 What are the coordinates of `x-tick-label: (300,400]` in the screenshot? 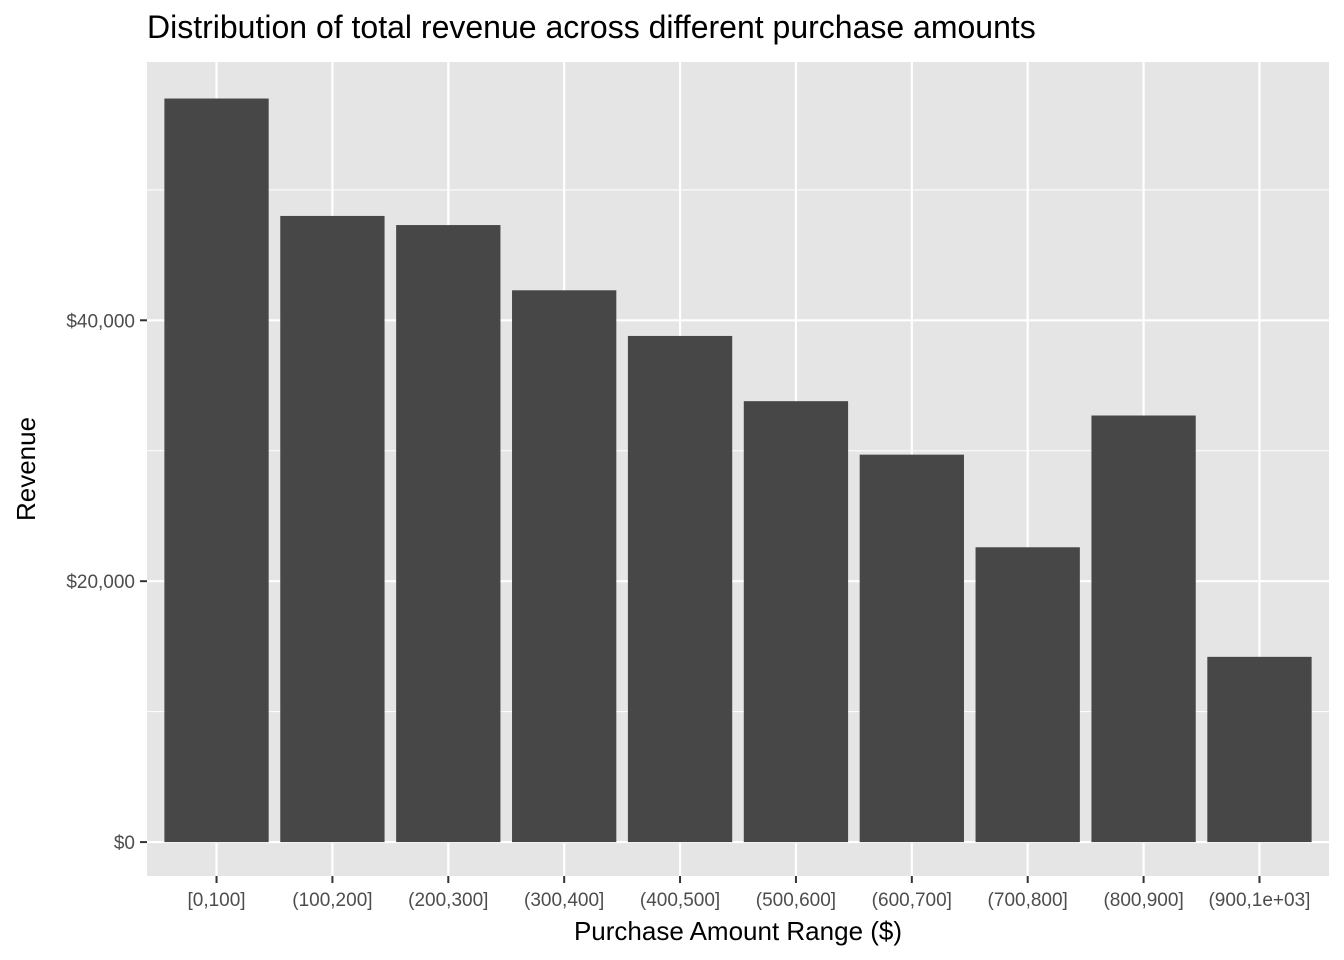 It's located at (564, 900).